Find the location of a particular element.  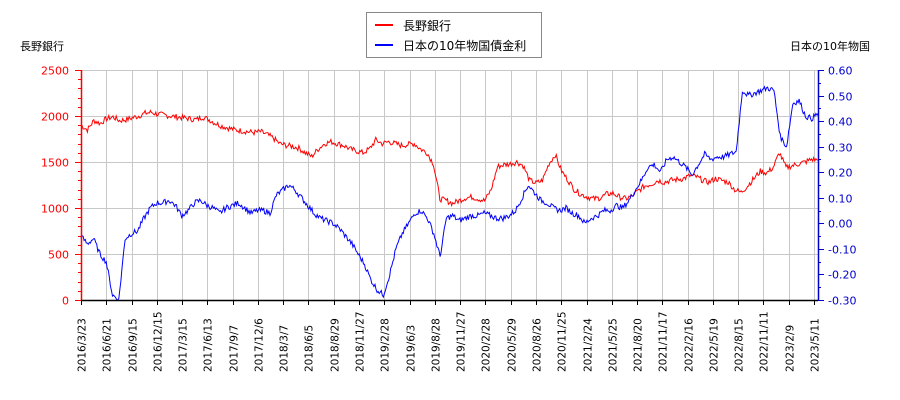

legend-item-jgb-10y: 日本の10年物国債金利 is located at coordinates (450, 45).